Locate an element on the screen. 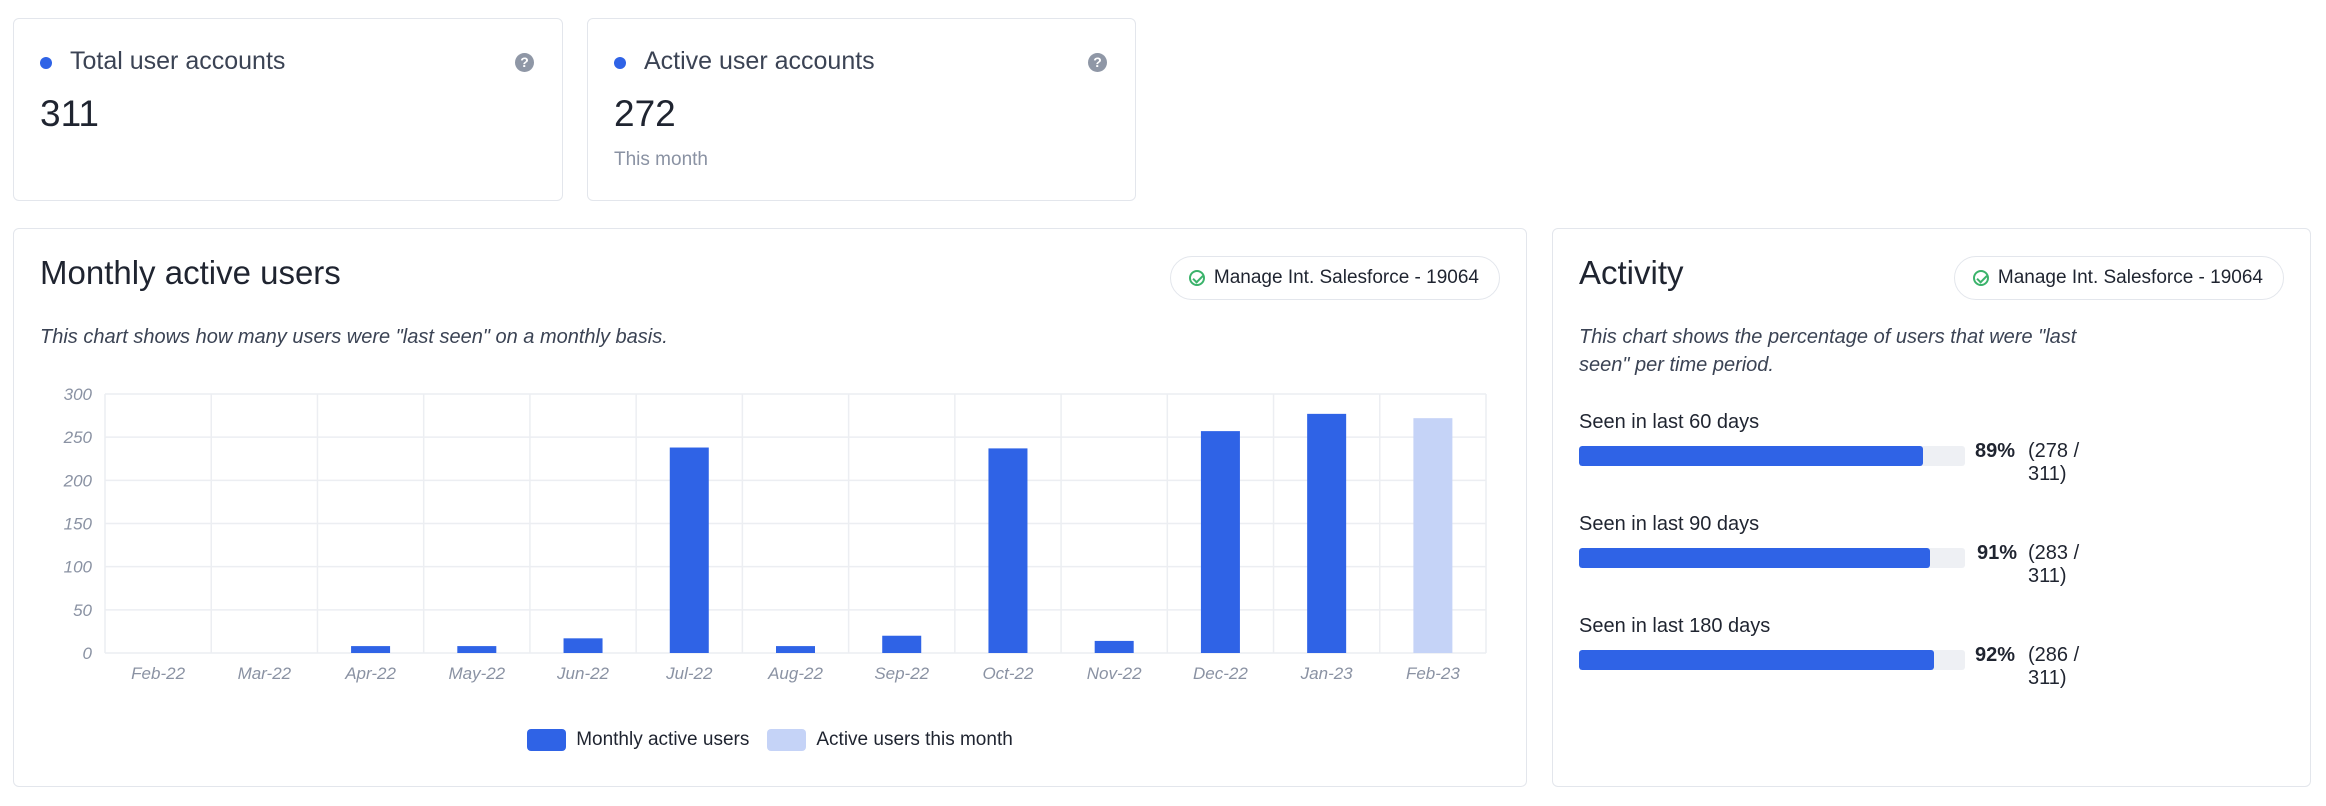 This screenshot has height=806, width=2326. legend-label: Monthly active users is located at coordinates (663, 739).